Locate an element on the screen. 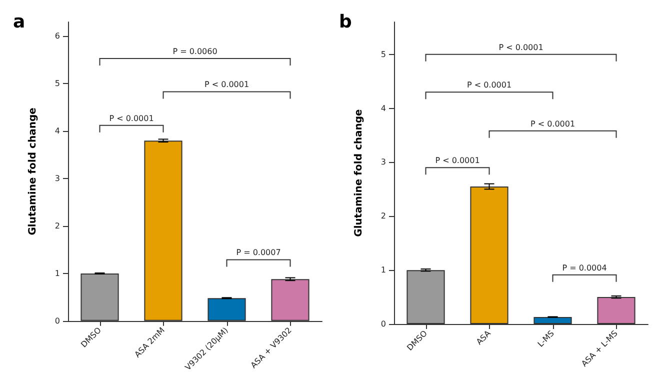 This screenshot has height=382, width=669. y-tick-label: 6 is located at coordinates (57, 36).